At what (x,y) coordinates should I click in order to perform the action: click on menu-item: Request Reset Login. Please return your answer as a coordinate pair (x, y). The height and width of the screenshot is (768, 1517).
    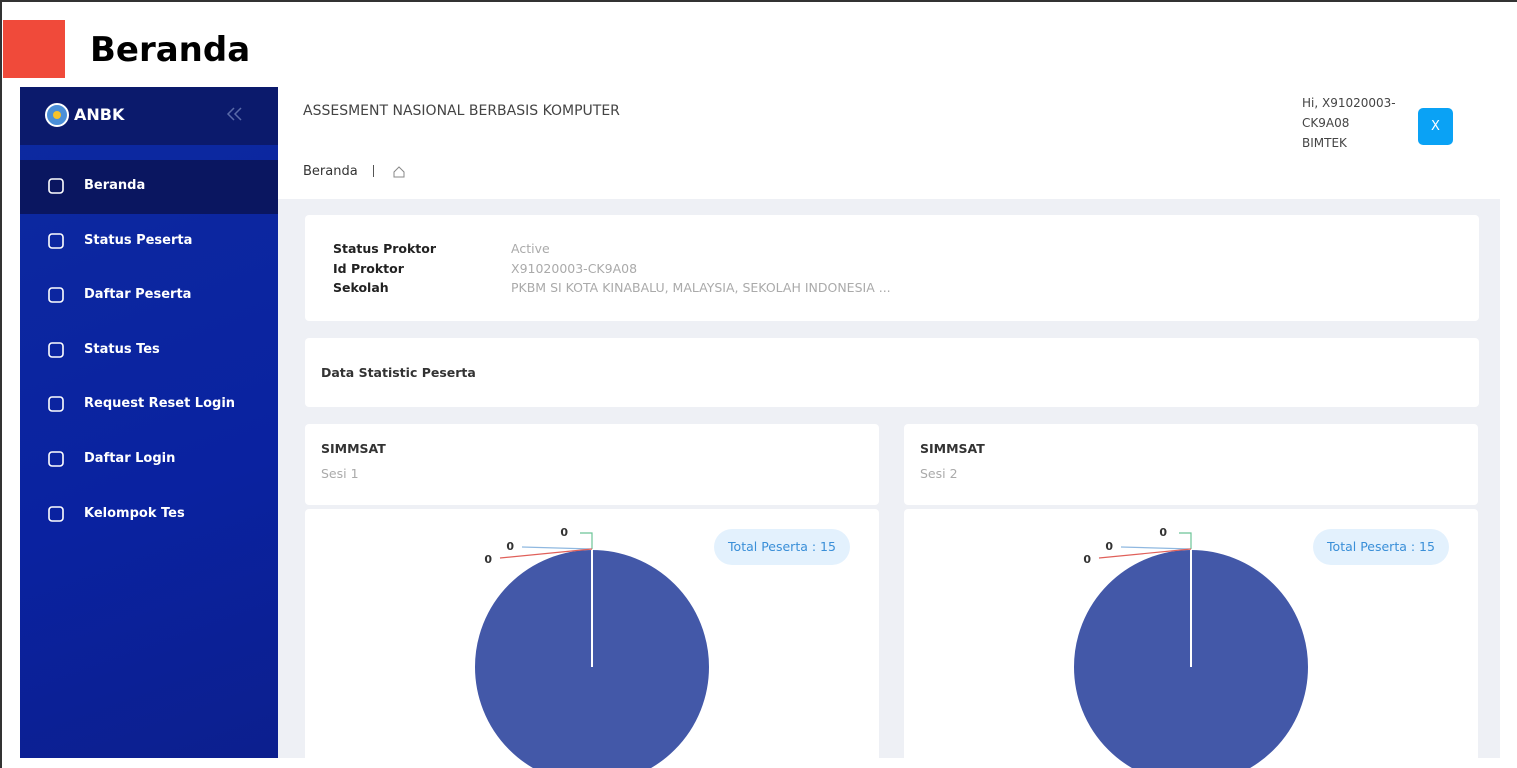
    Looking at the image, I should click on (149, 405).